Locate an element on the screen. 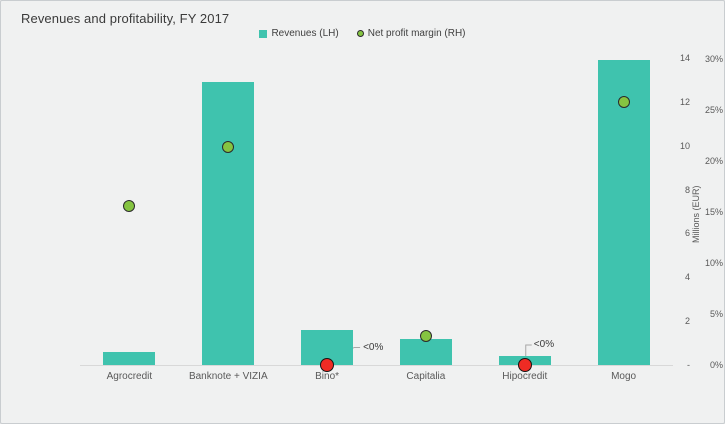  legend-item-net-profit-margin-rh: Net profit margin (RH) is located at coordinates (411, 33).